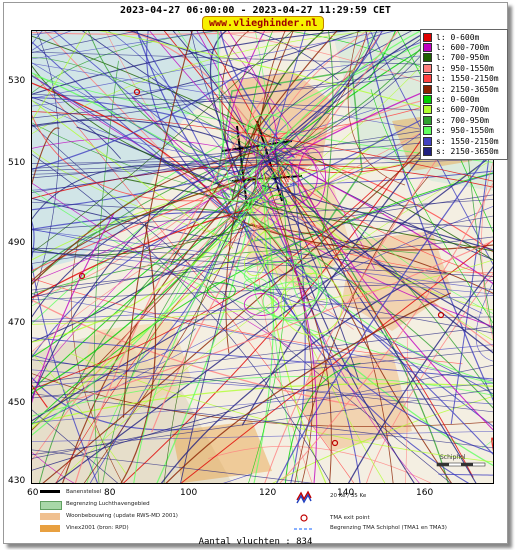  What do you see at coordinates (464, 141) in the screenshot?
I see `legend-item: s: 1550-2150m` at bounding box center [464, 141].